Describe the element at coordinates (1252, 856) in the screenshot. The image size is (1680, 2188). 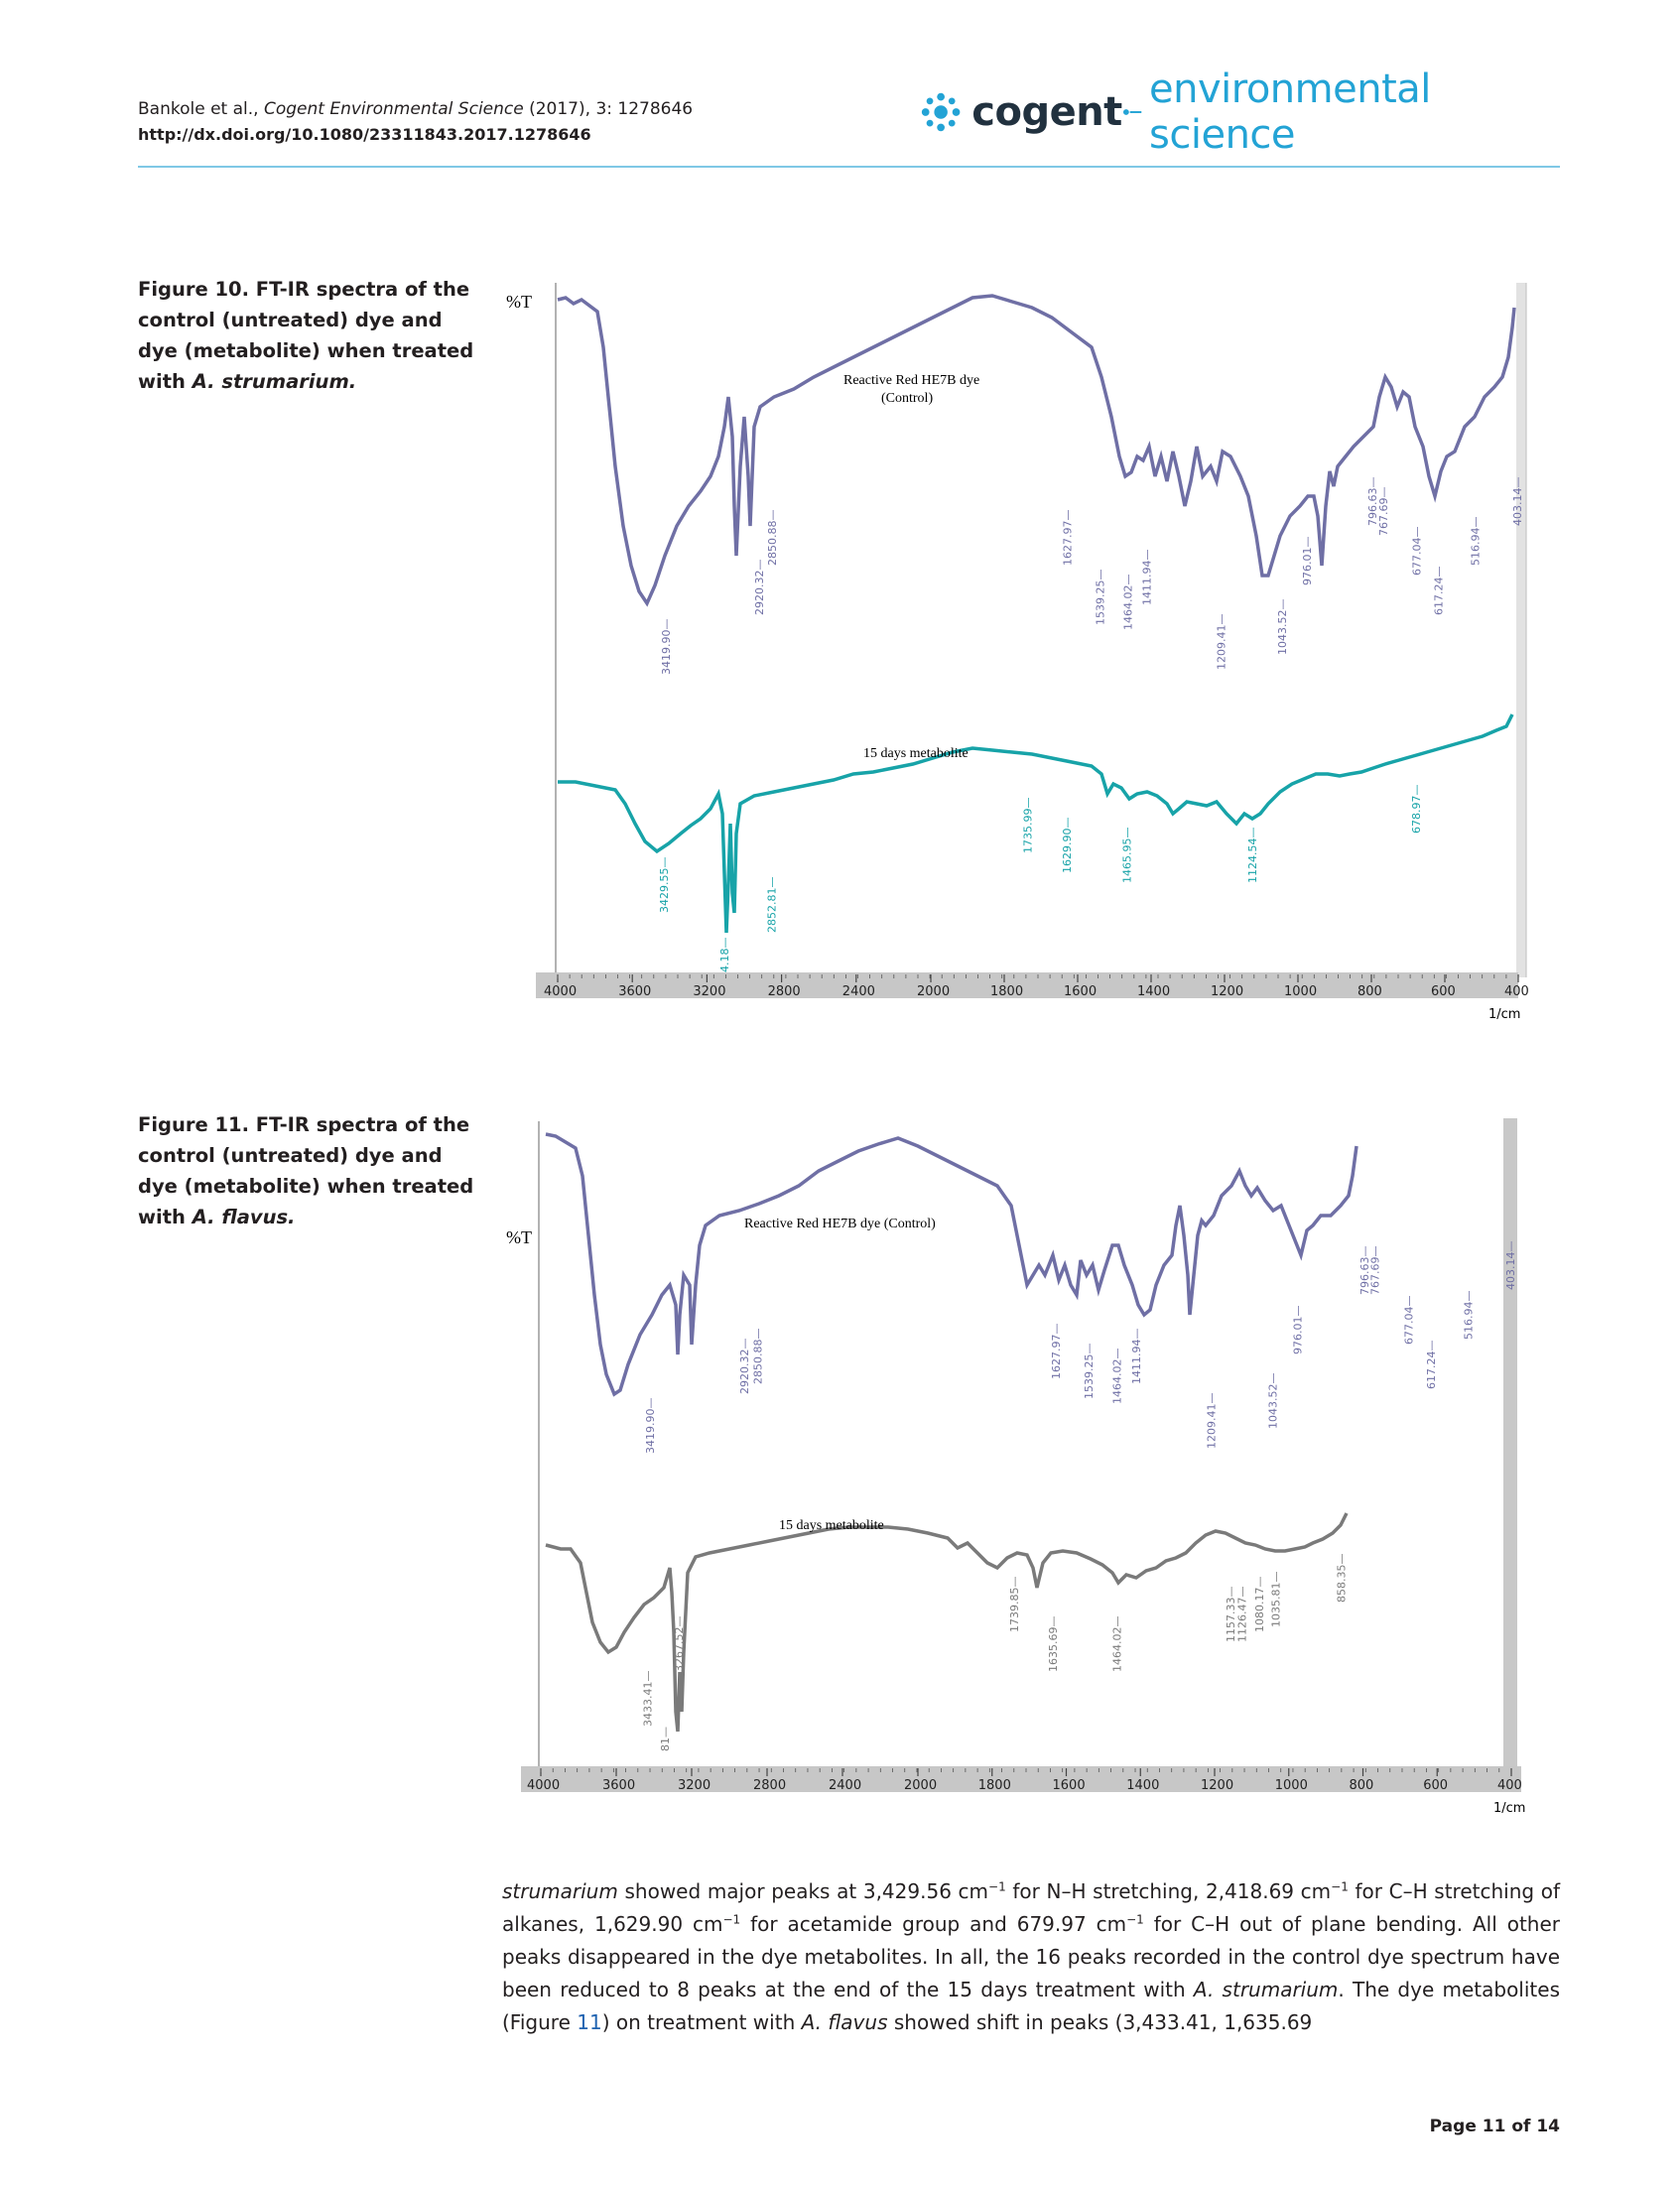
I see `peak-label: 1124.54—` at that location.